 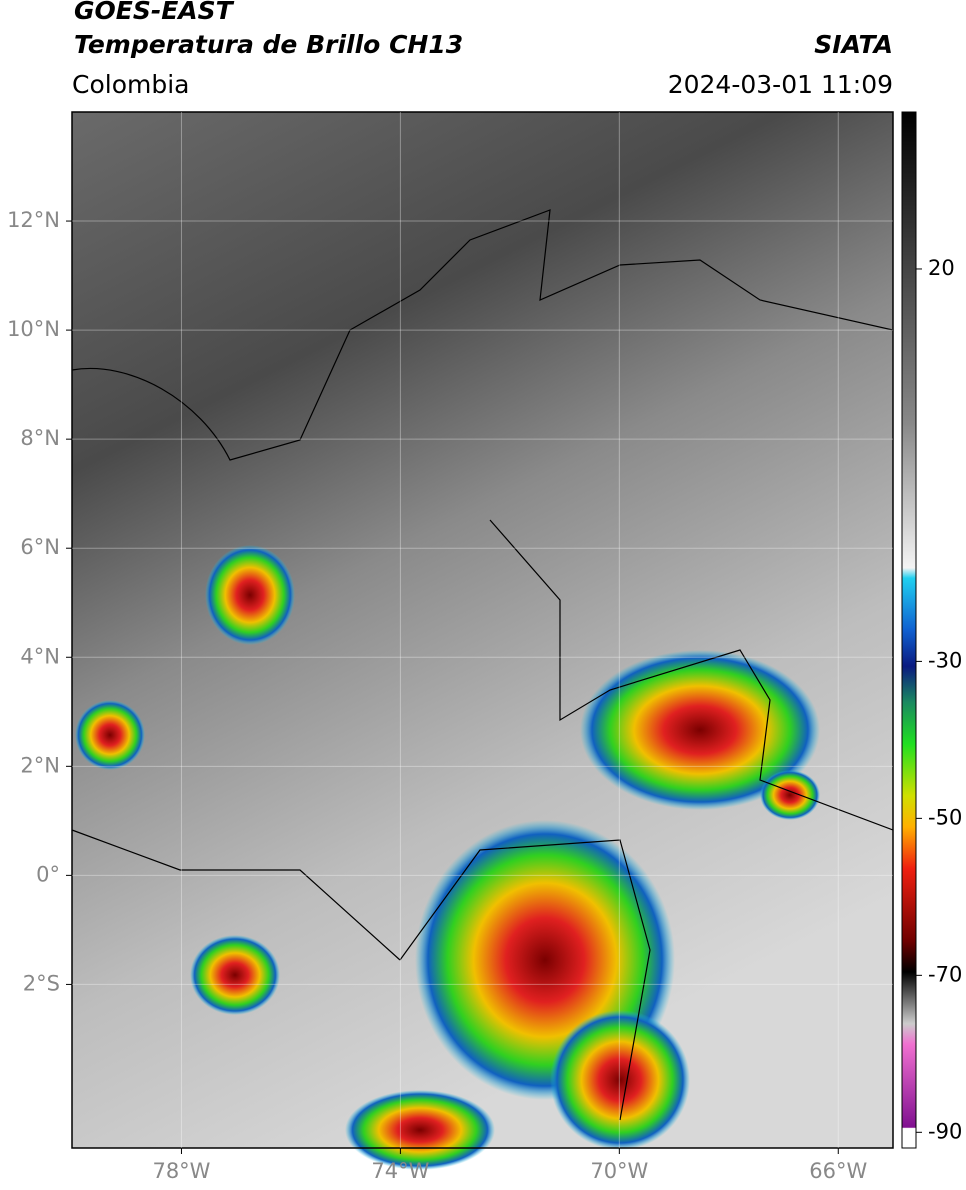 What do you see at coordinates (181, 1171) in the screenshot?
I see `x-tick-label: 78°W` at bounding box center [181, 1171].